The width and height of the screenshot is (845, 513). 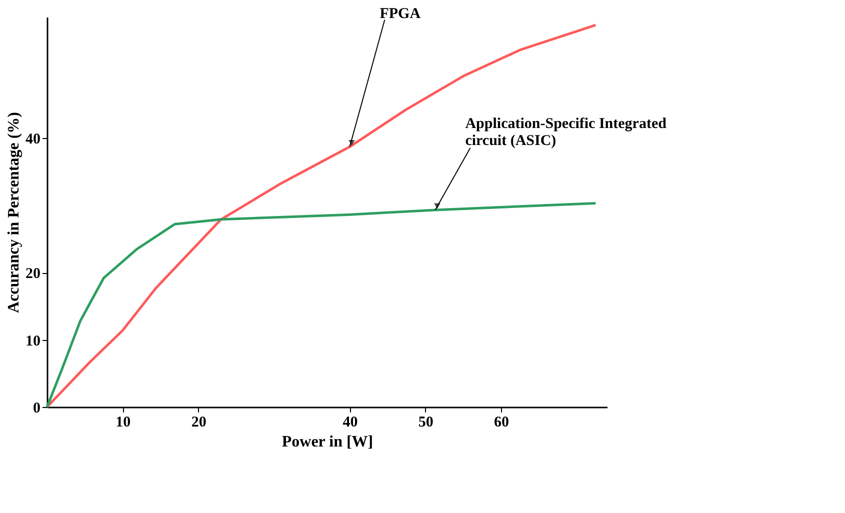 What do you see at coordinates (36, 408) in the screenshot?
I see `y-tick-label: 0` at bounding box center [36, 408].